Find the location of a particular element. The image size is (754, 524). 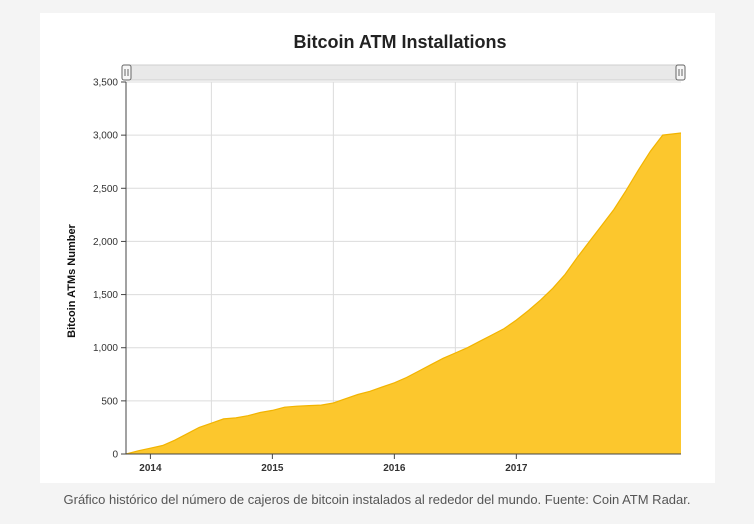

slider-handle-right is located at coordinates (680, 72).